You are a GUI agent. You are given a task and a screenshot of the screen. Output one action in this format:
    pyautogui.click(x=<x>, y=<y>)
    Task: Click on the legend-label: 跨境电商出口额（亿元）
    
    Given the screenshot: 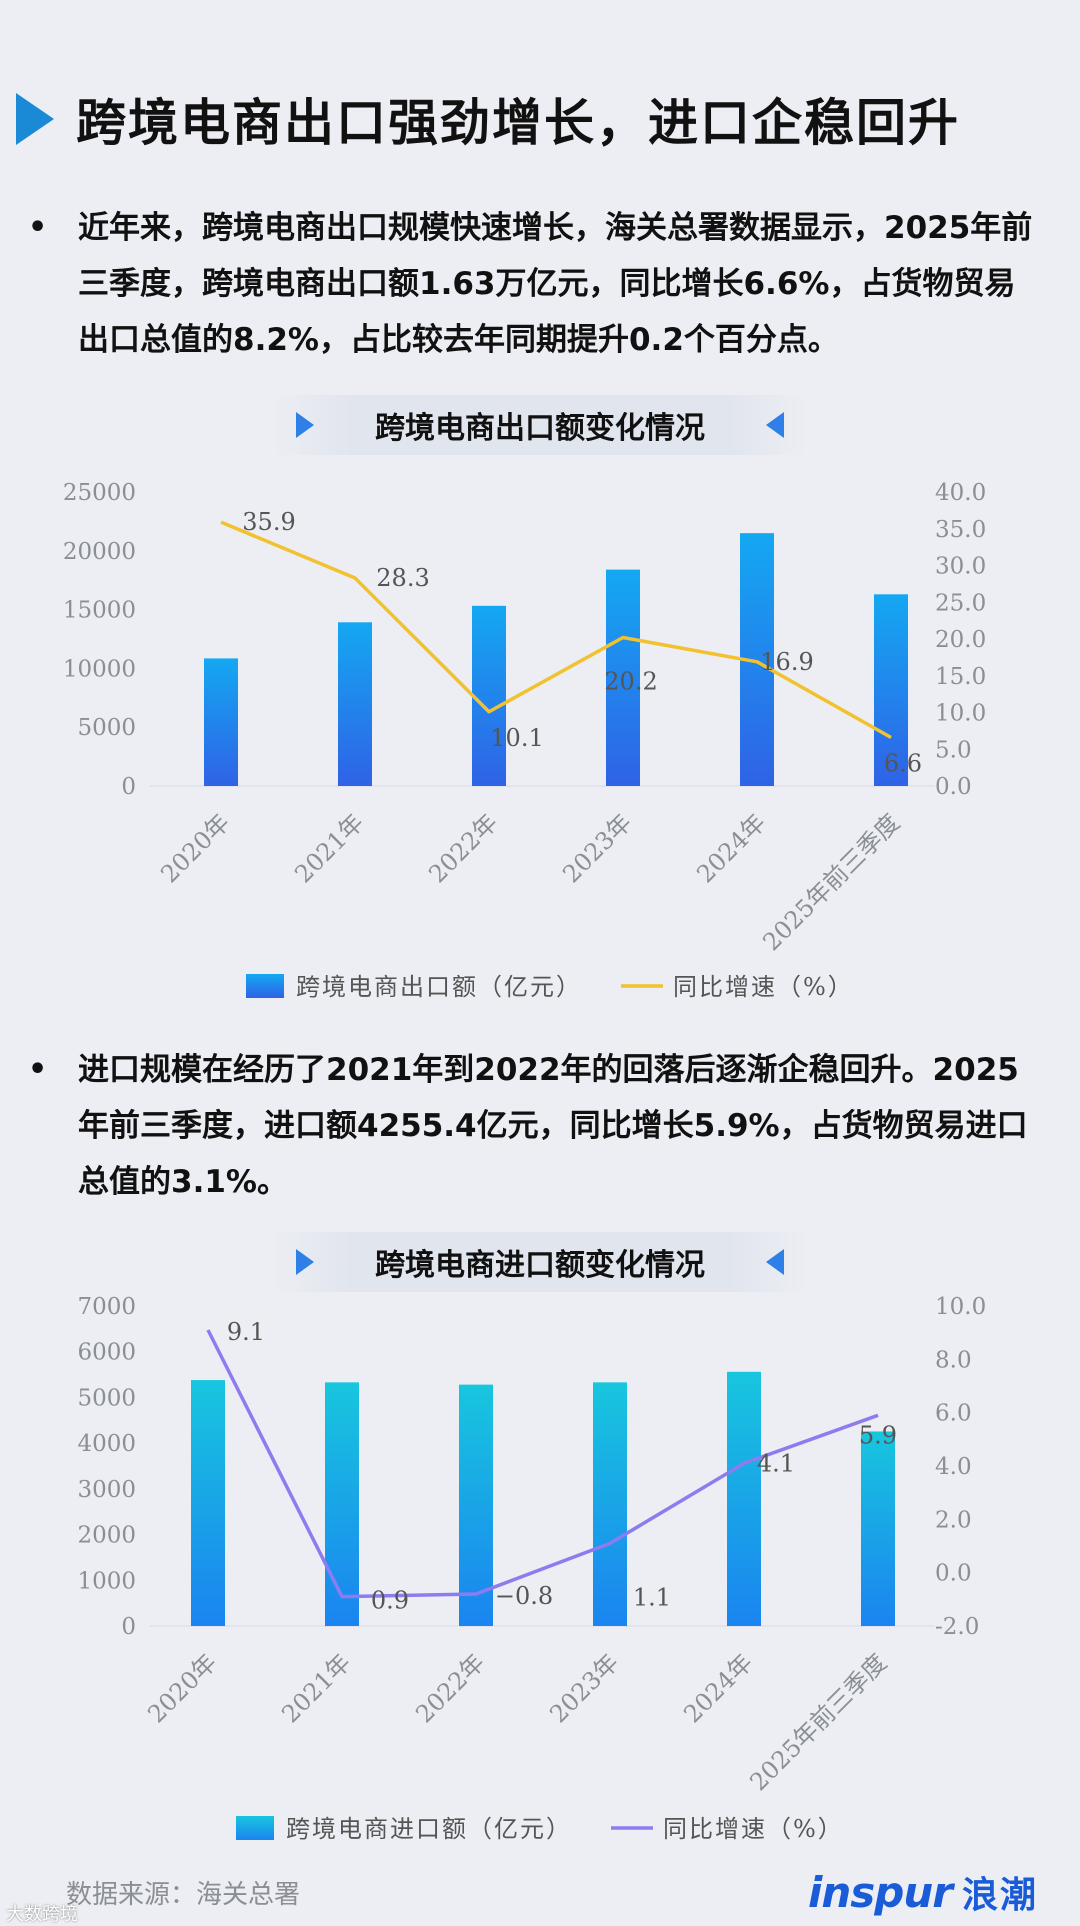 What is the action you would take?
    pyautogui.click(x=439, y=987)
    